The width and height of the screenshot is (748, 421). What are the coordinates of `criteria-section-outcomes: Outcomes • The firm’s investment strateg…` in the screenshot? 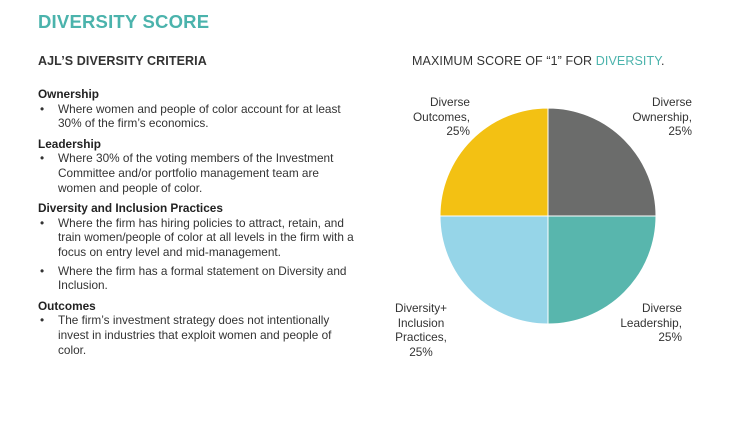 It's located at (198, 328).